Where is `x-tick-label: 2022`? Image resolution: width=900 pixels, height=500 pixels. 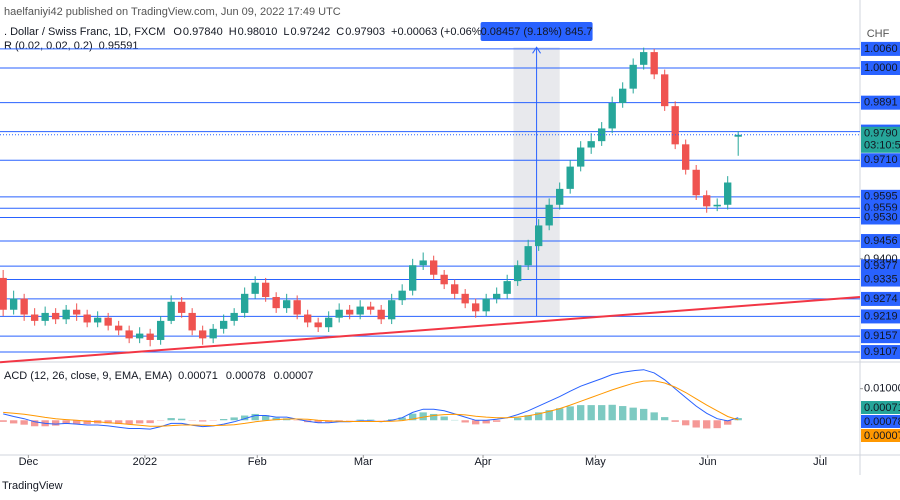
x-tick-label: 2022 is located at coordinates (145, 462).